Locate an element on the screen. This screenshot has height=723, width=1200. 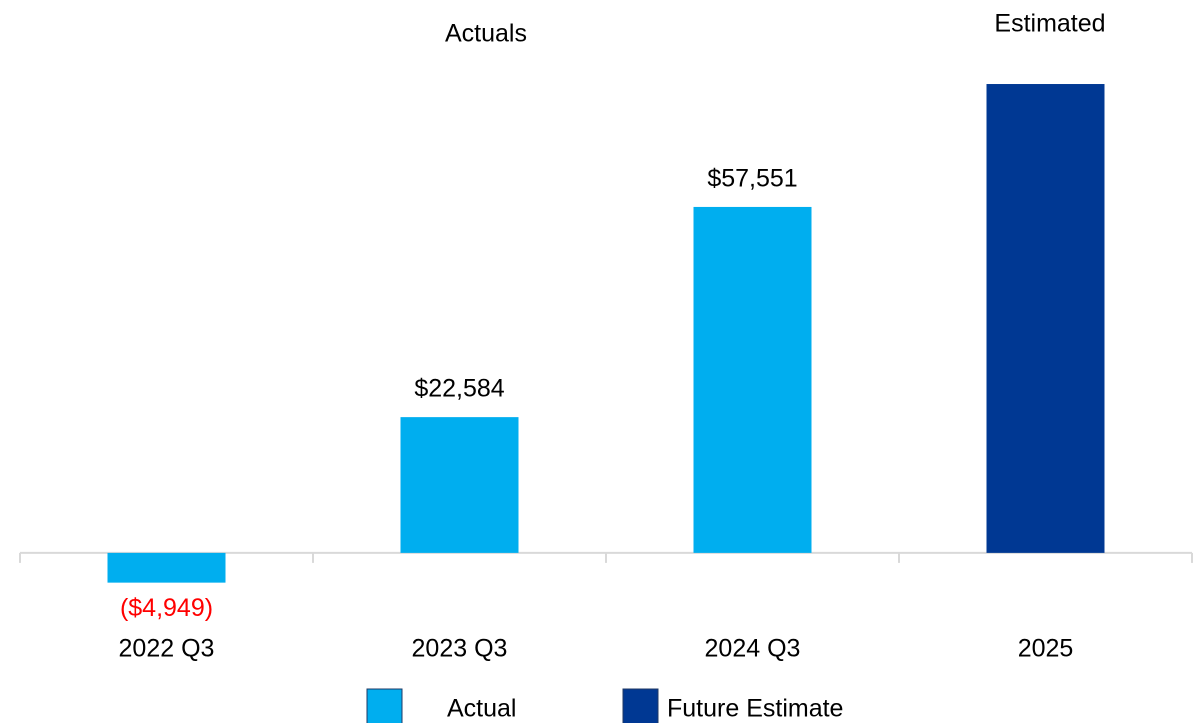
x-tick-label: 2024 Q3 is located at coordinates (753, 649).